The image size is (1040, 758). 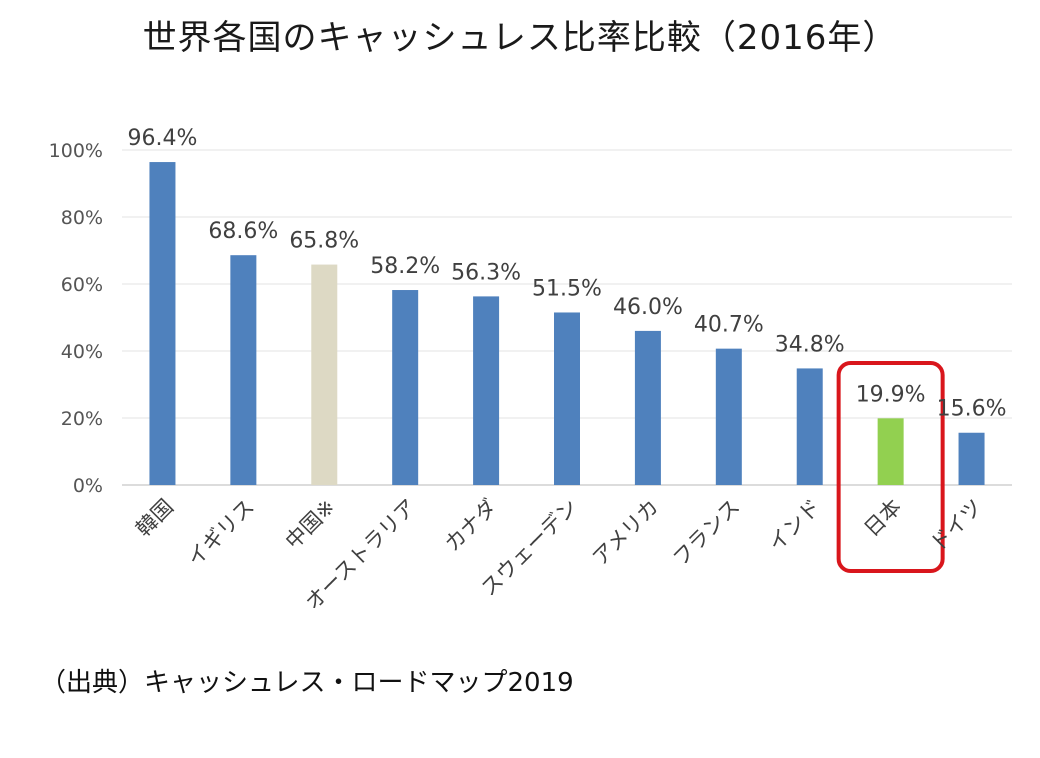 I want to click on data-label: 34.8%, so click(x=810, y=344).